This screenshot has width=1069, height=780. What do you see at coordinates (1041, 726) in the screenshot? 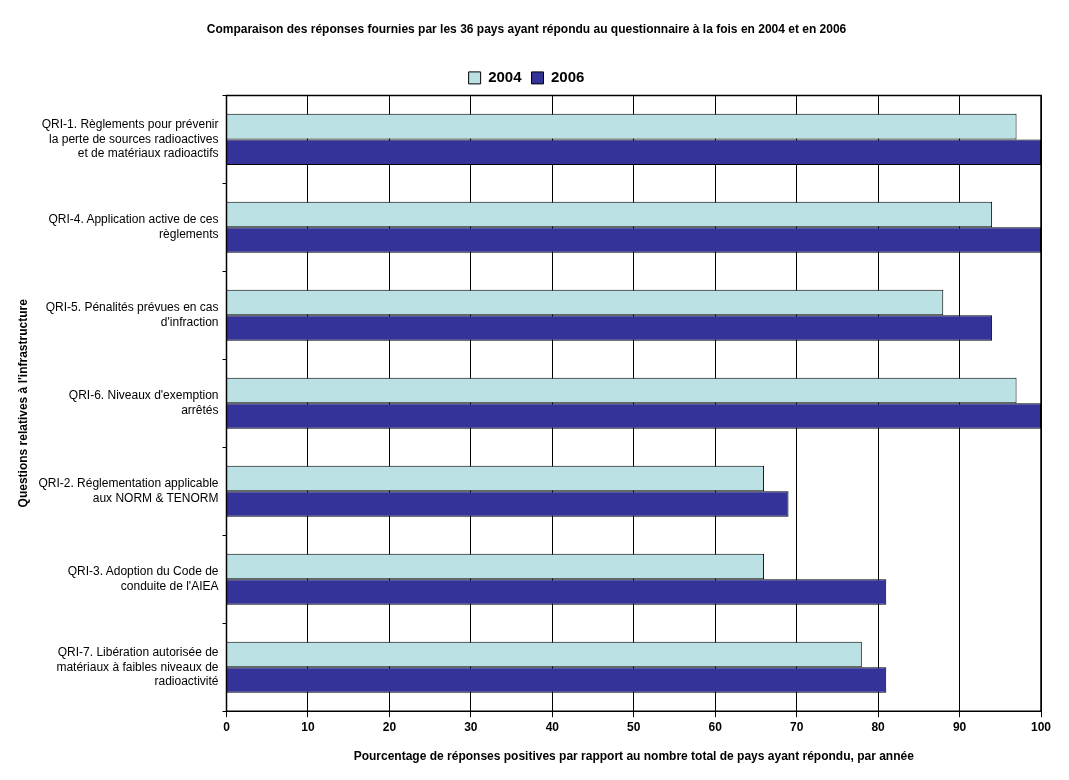
I see `x-tick-label: 100` at bounding box center [1041, 726].